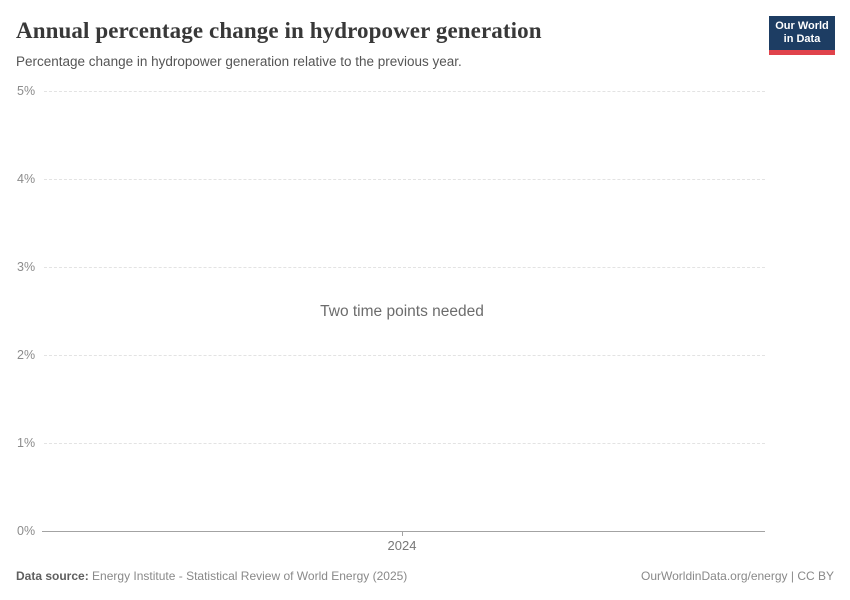  What do you see at coordinates (802, 39) in the screenshot?
I see `owid-logo-line2: in Data` at bounding box center [802, 39].